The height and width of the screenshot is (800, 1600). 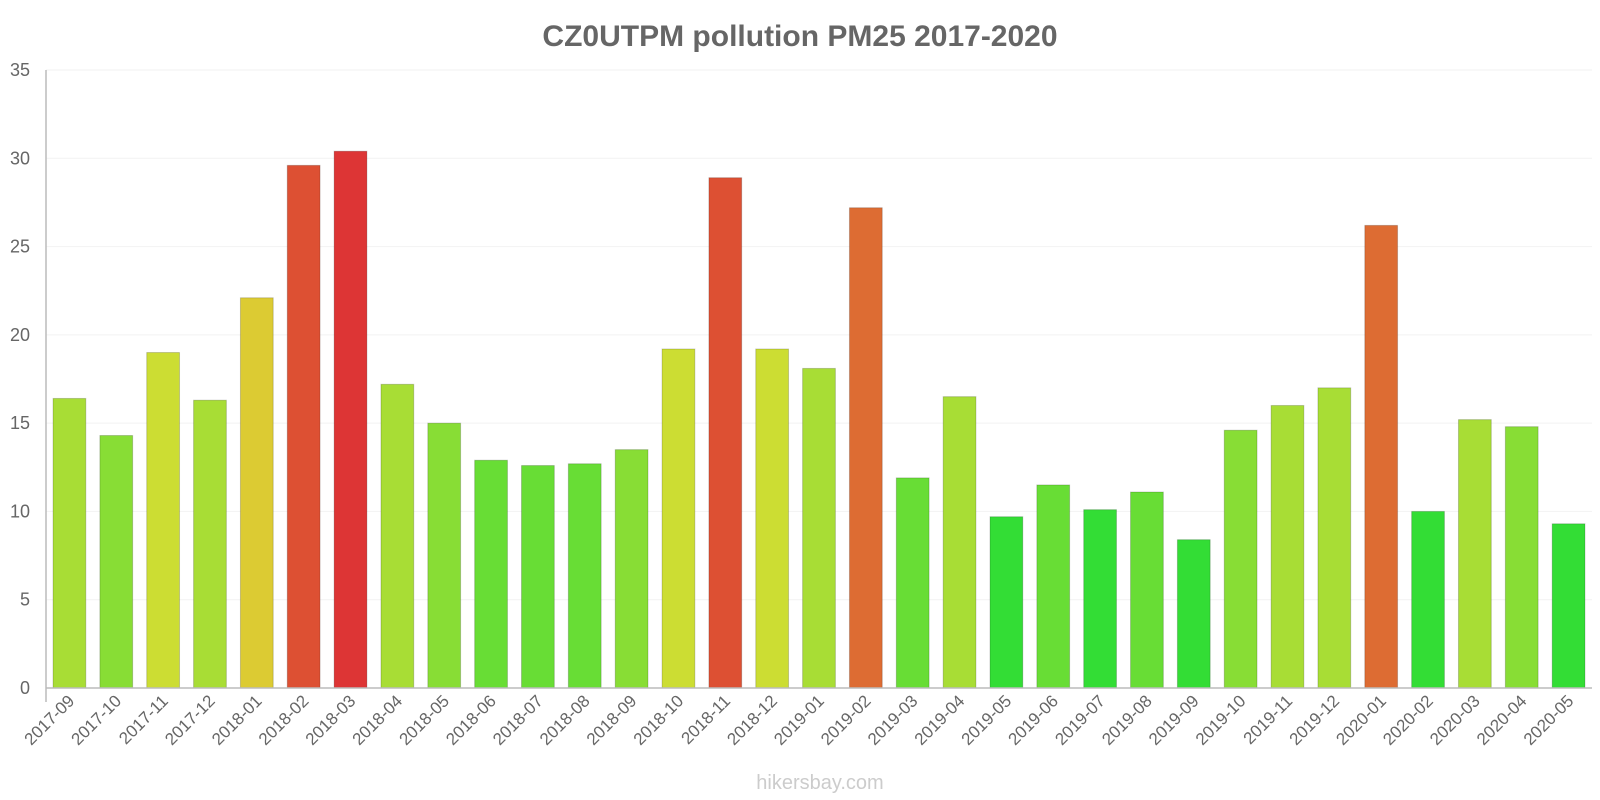 I want to click on chart-title: CZ0UTPM pollution PM25 2017-2020, so click(x=799, y=36).